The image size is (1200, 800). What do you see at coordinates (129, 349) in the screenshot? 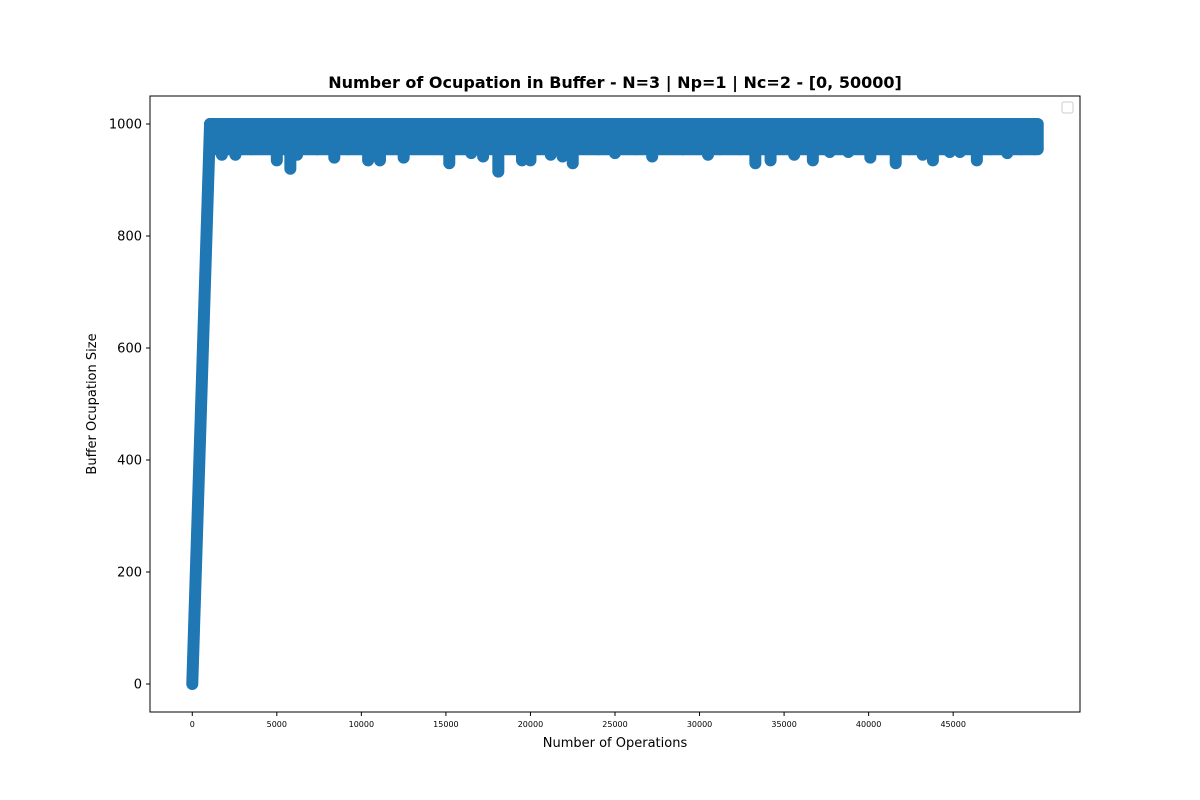
I see `y-tick-label: 600` at bounding box center [129, 349].